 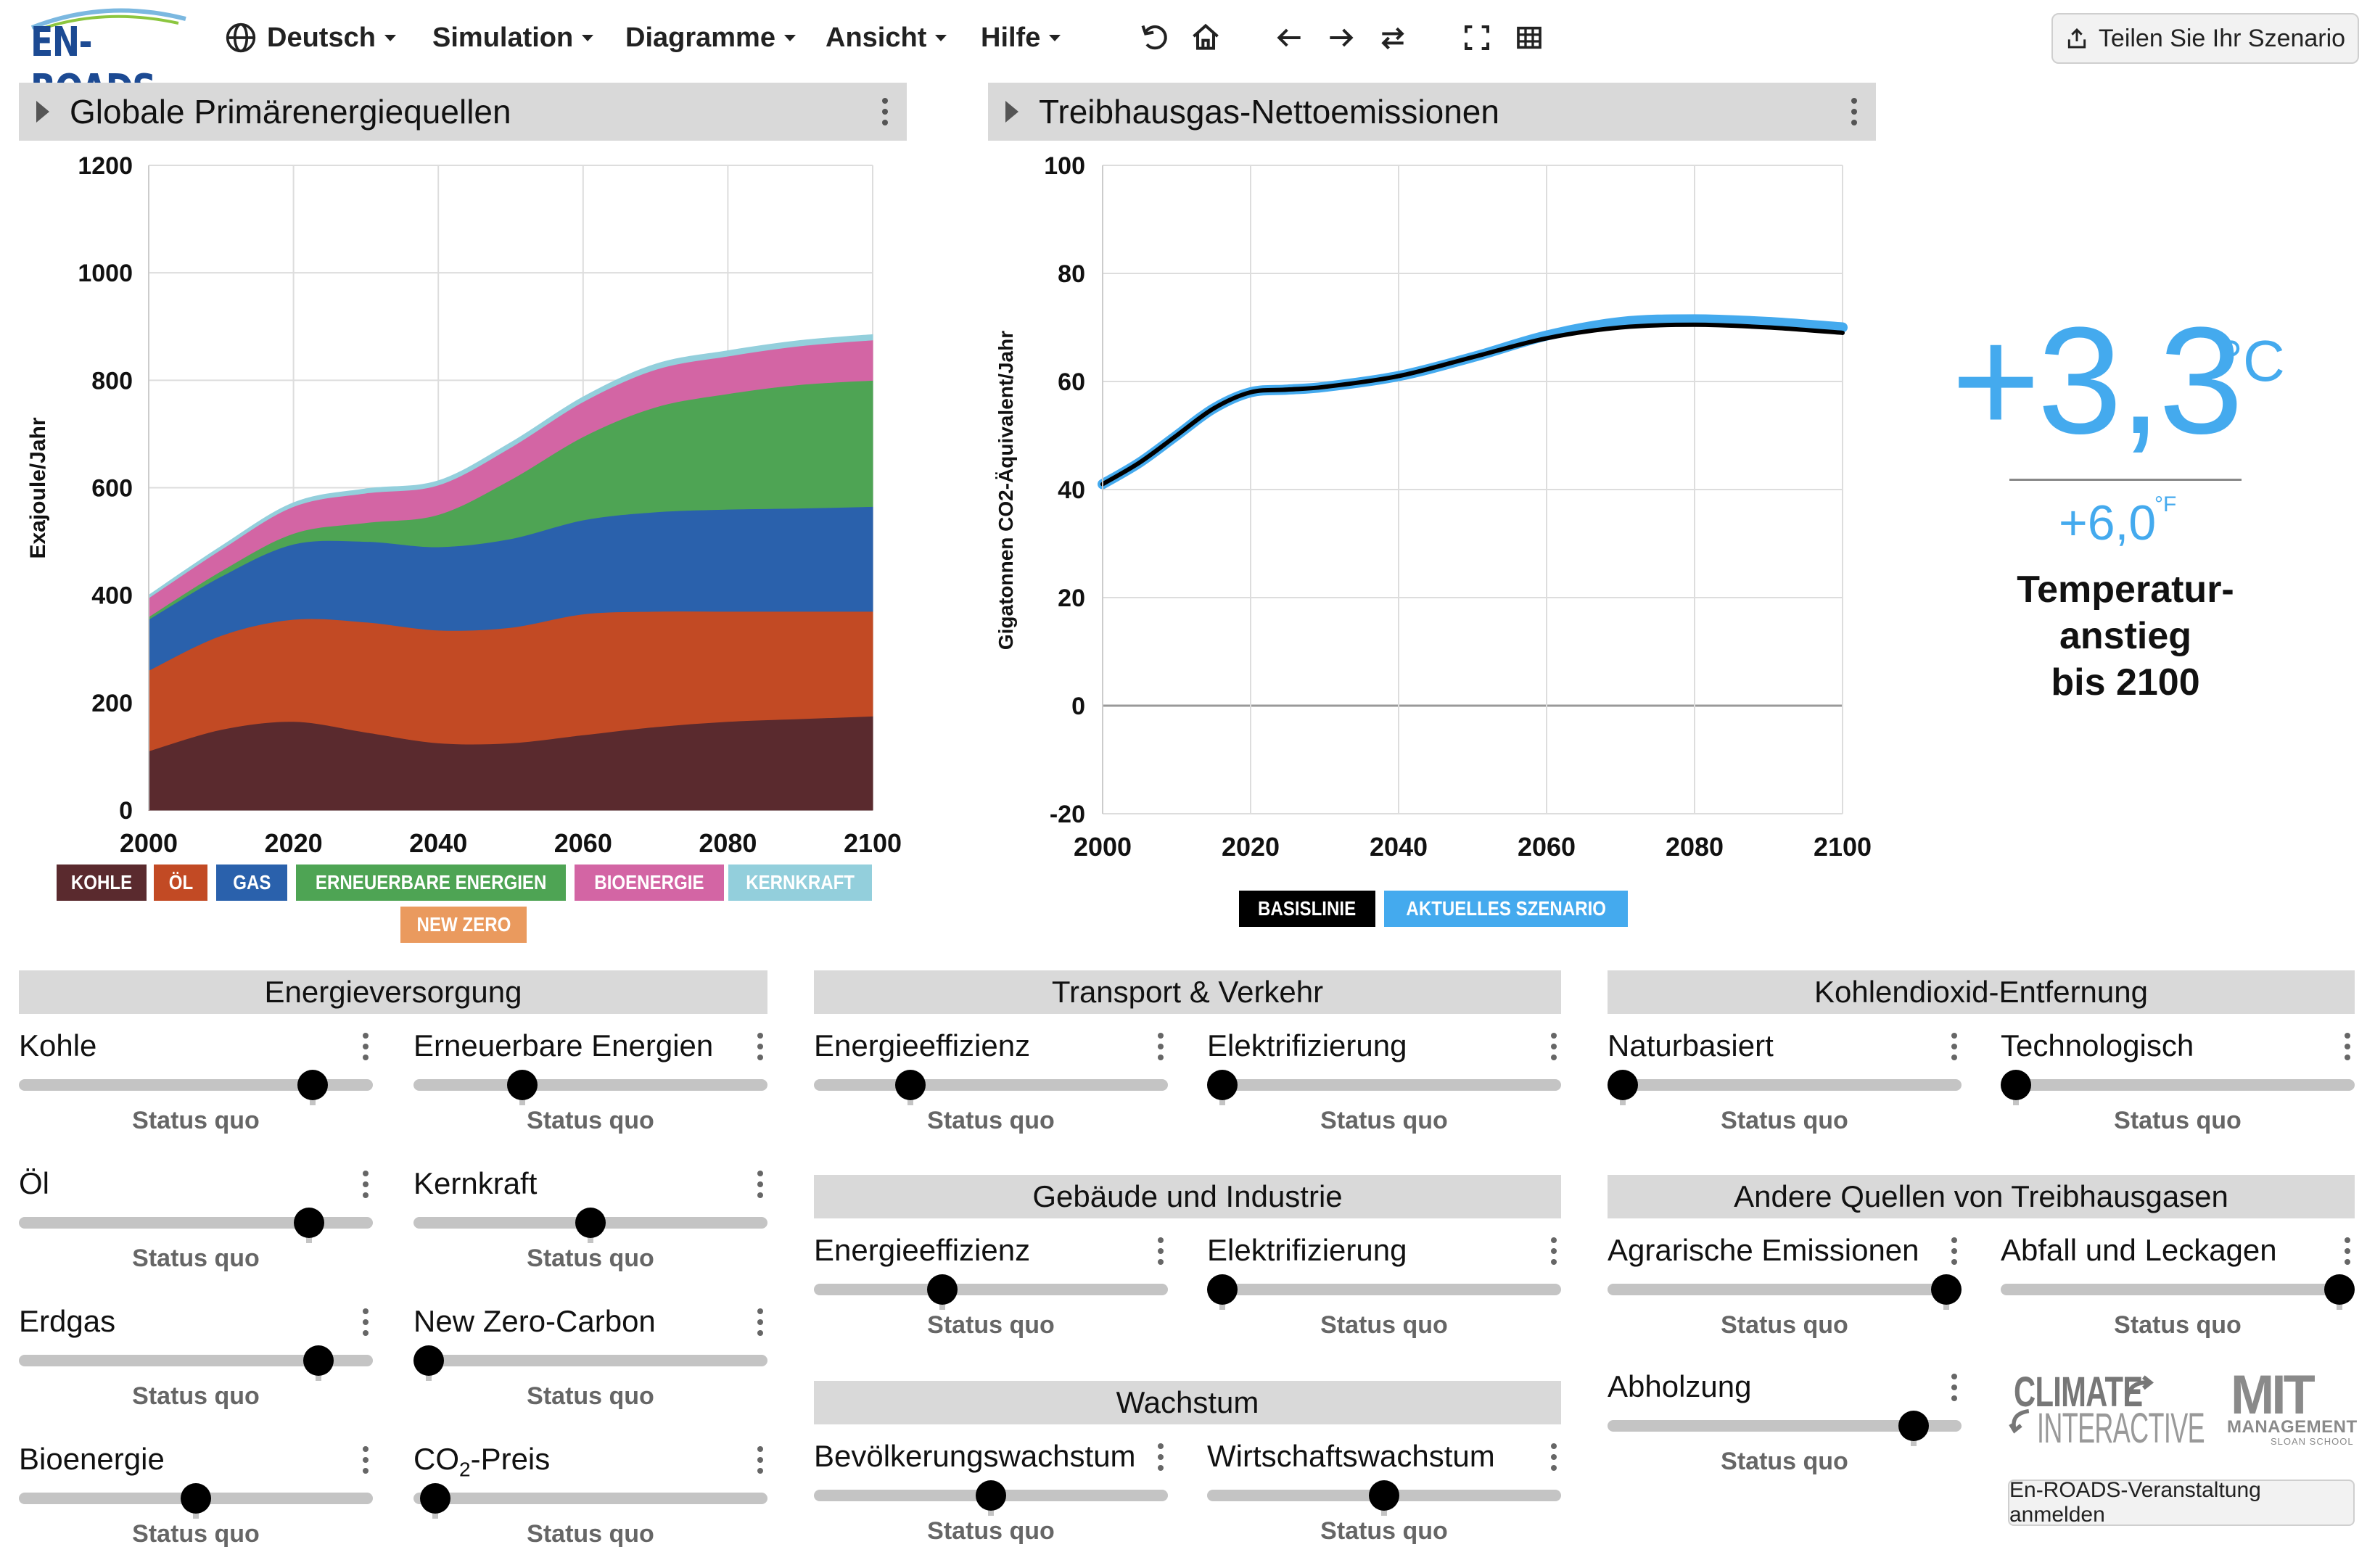 I want to click on menu-help: Hilfe, so click(x=1021, y=37).